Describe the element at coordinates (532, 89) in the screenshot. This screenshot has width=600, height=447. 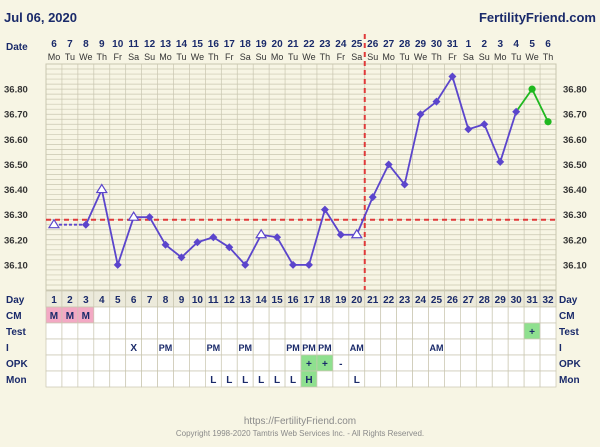
I see `projection-point` at that location.